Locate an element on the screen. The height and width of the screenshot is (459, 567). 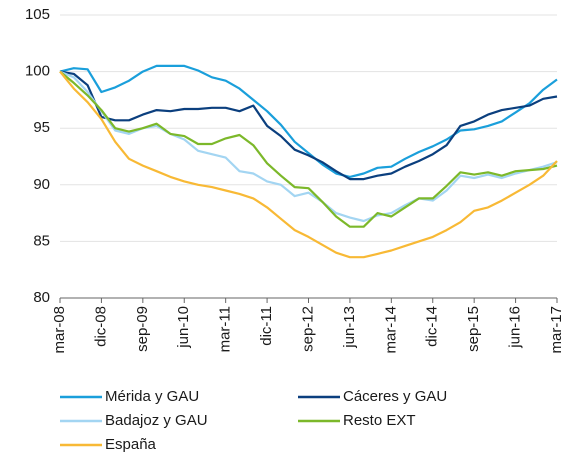
x-tick-label: dic-14 is located at coordinates (432, 326).